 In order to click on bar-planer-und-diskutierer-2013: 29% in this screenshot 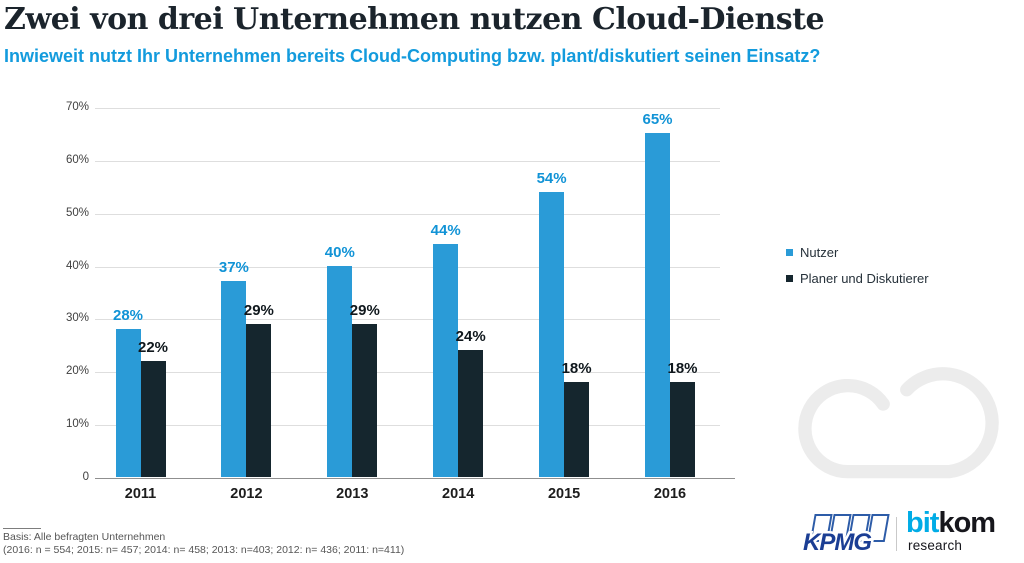, I will do `click(365, 389)`.